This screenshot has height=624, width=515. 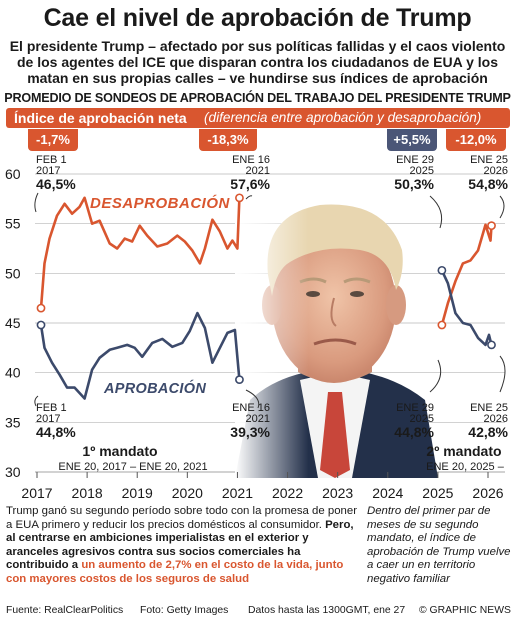 What do you see at coordinates (237, 493) in the screenshot?
I see `x-tick-2021: 2021` at bounding box center [237, 493].